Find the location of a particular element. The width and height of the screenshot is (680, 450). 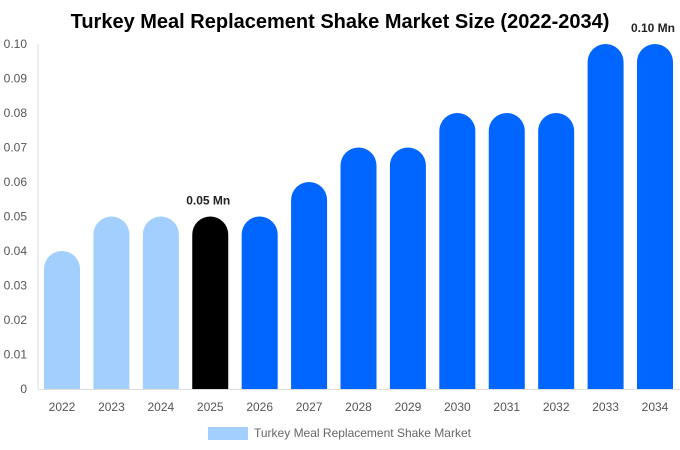

bar-2024 is located at coordinates (160, 302).